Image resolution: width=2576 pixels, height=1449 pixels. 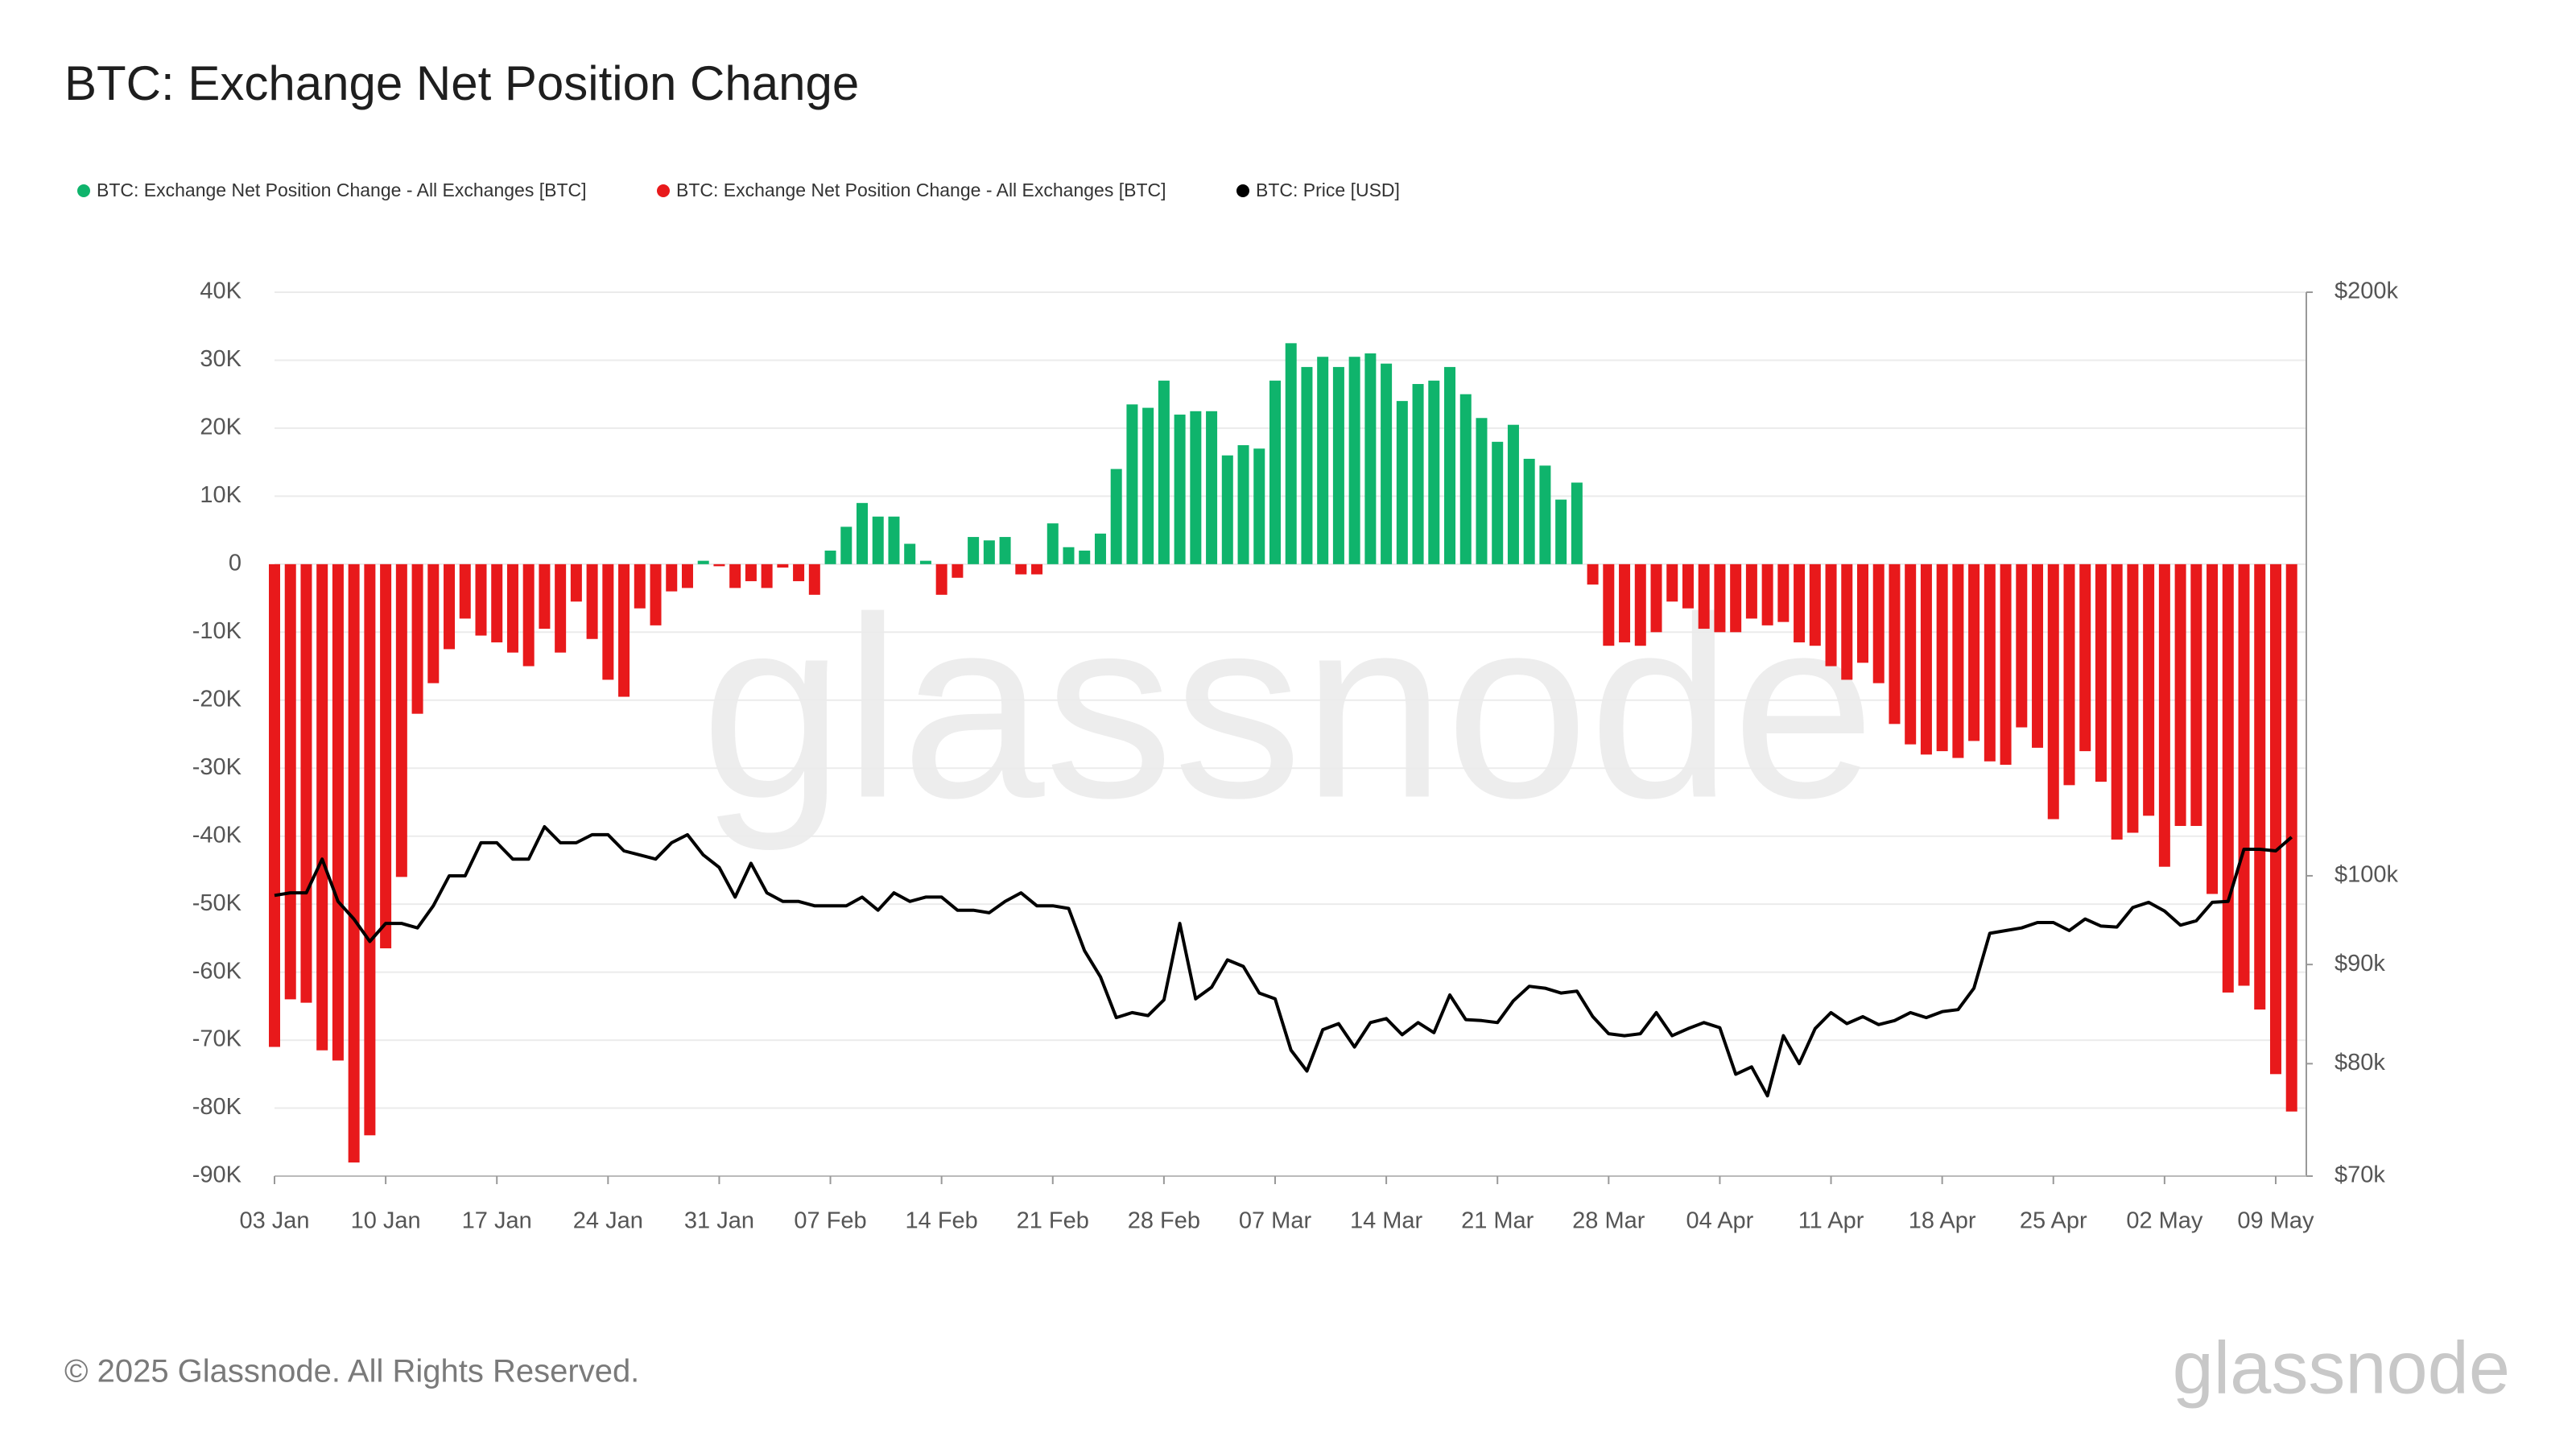 I want to click on y-tick-label: -80K, so click(x=217, y=1107).